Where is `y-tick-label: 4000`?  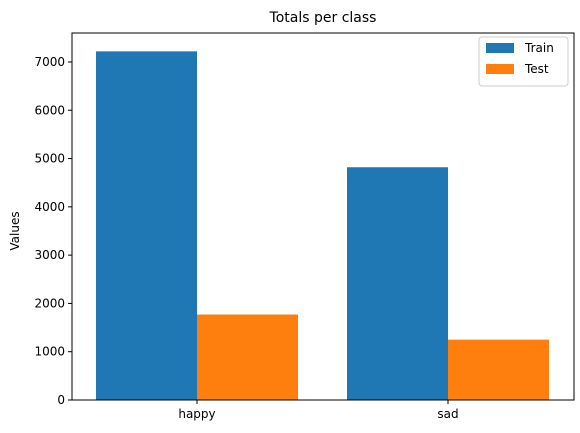 y-tick-label: 4000 is located at coordinates (49, 207).